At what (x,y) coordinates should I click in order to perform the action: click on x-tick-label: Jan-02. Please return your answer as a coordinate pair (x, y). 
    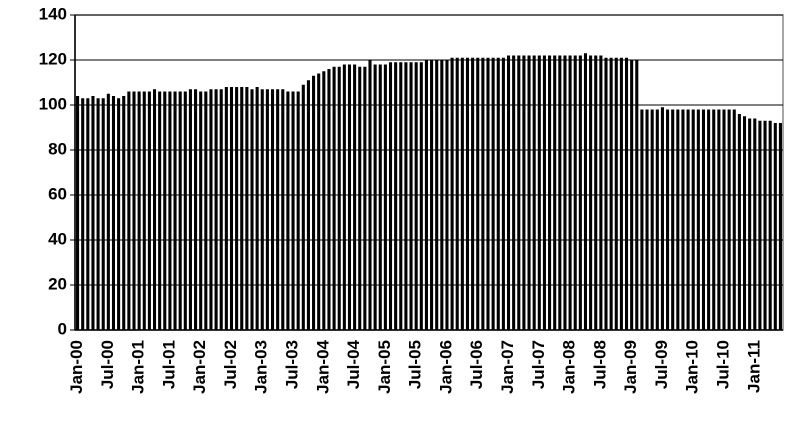
    Looking at the image, I should click on (199, 367).